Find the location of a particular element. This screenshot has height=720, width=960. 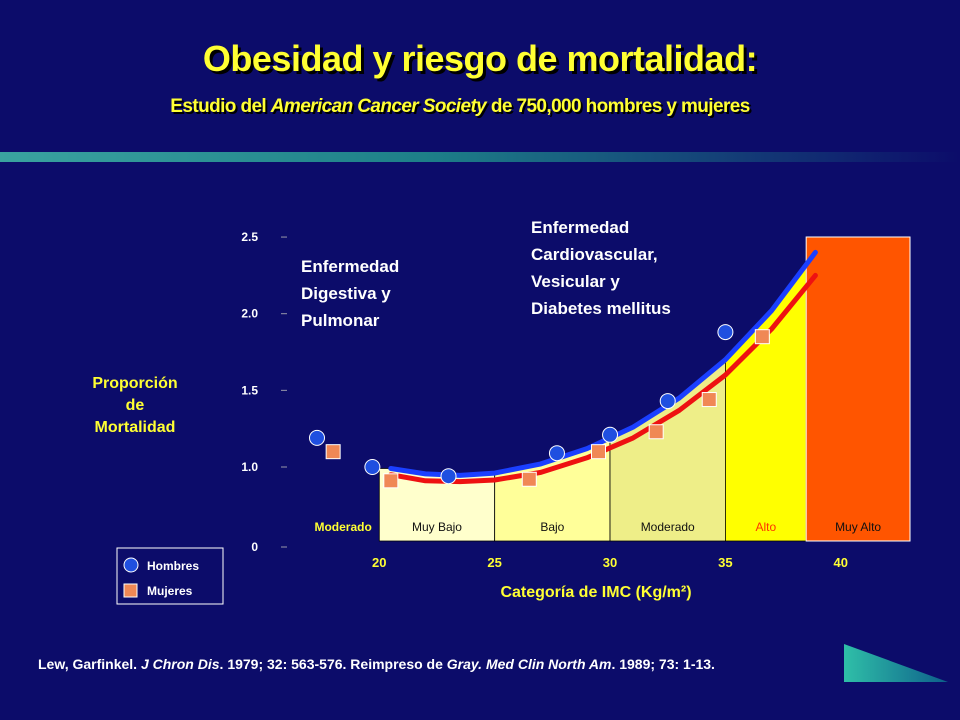

x-tick-label: 35 is located at coordinates (725, 562).